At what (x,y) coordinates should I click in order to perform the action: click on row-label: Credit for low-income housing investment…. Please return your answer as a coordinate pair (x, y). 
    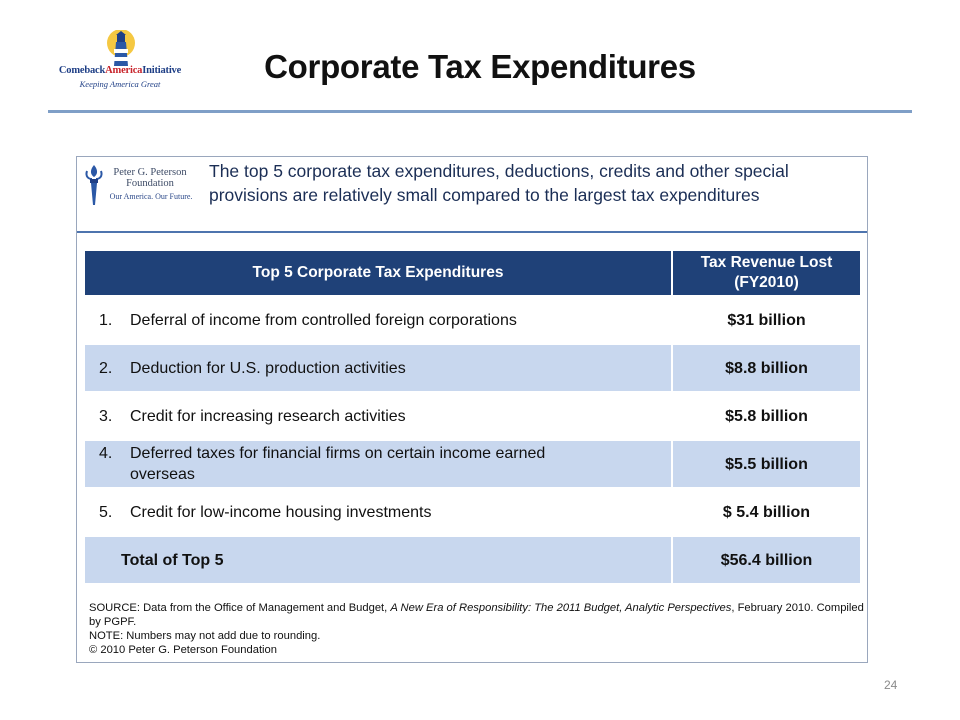
    Looking at the image, I should click on (281, 512).